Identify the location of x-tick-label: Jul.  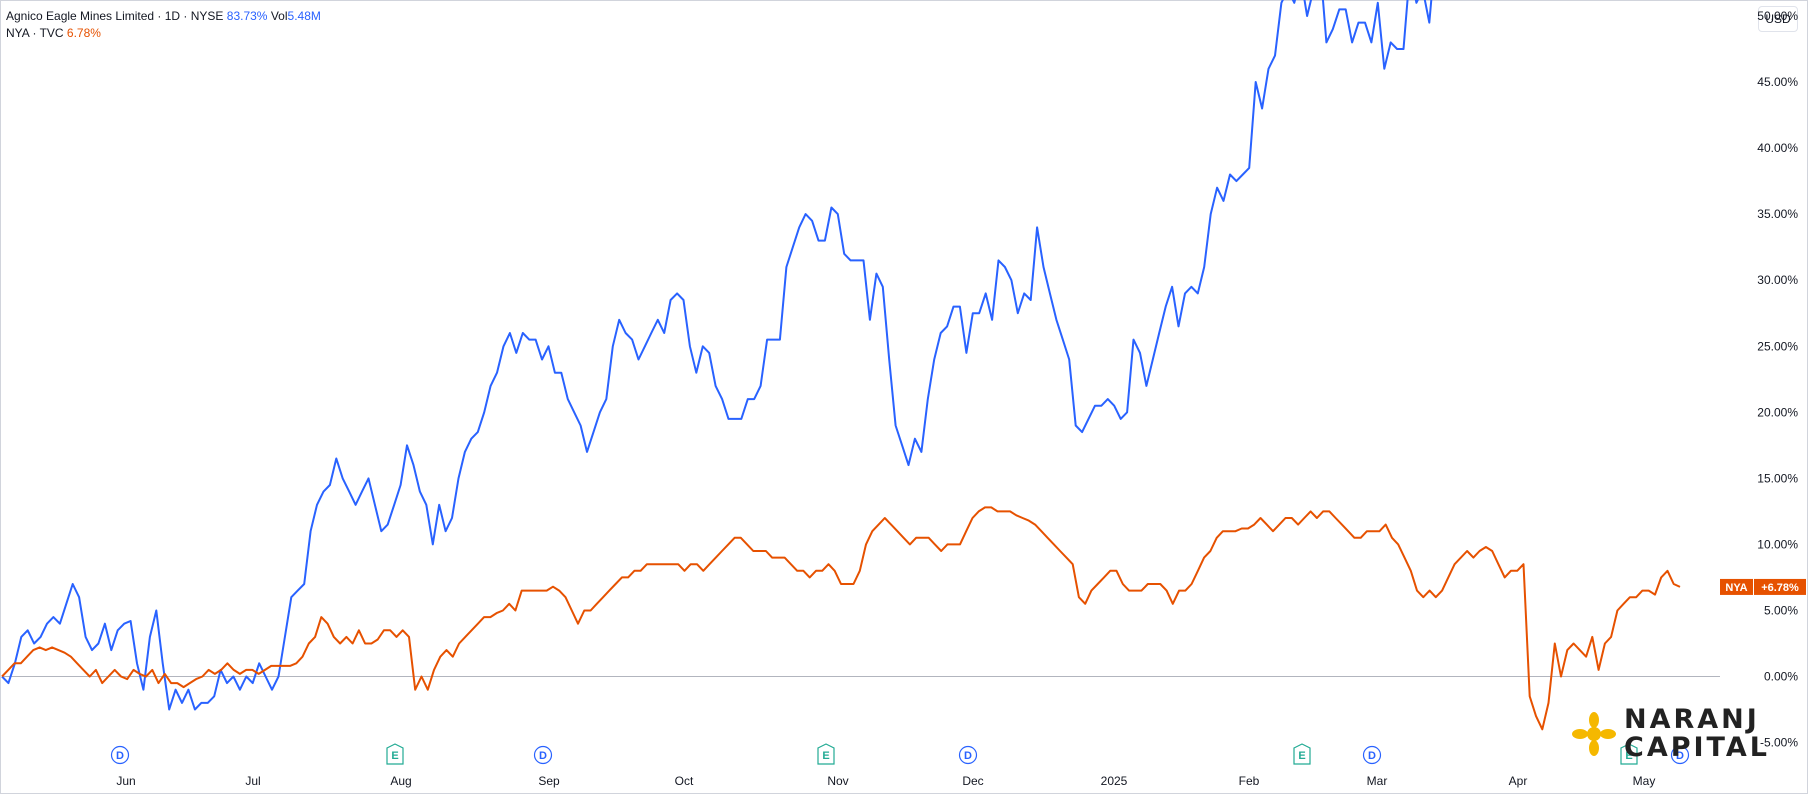
(252, 781).